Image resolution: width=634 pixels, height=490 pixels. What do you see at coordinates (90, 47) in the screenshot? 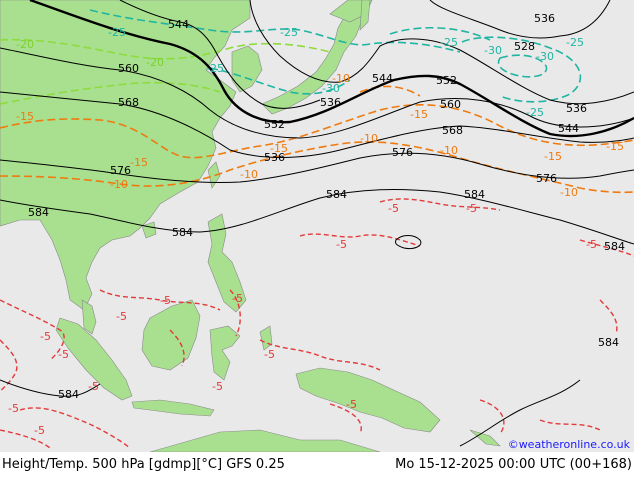
I see `temp-labels-green: -20 -25 -20` at bounding box center [90, 47].